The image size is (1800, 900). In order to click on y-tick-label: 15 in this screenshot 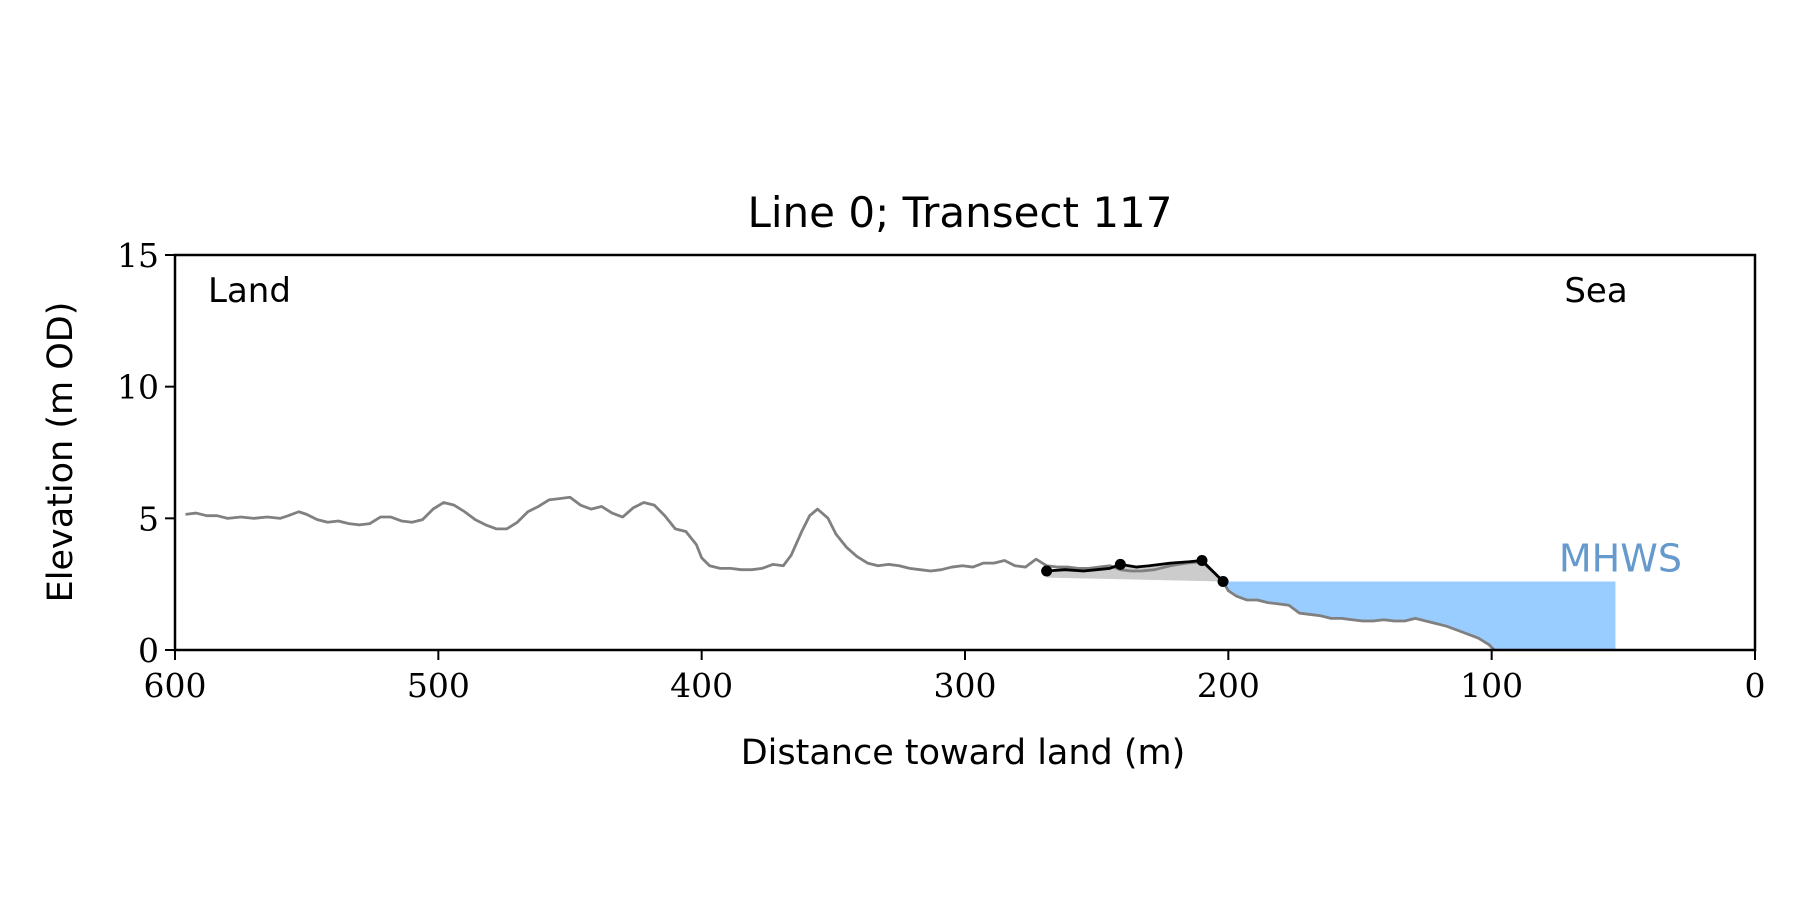, I will do `click(138, 255)`.